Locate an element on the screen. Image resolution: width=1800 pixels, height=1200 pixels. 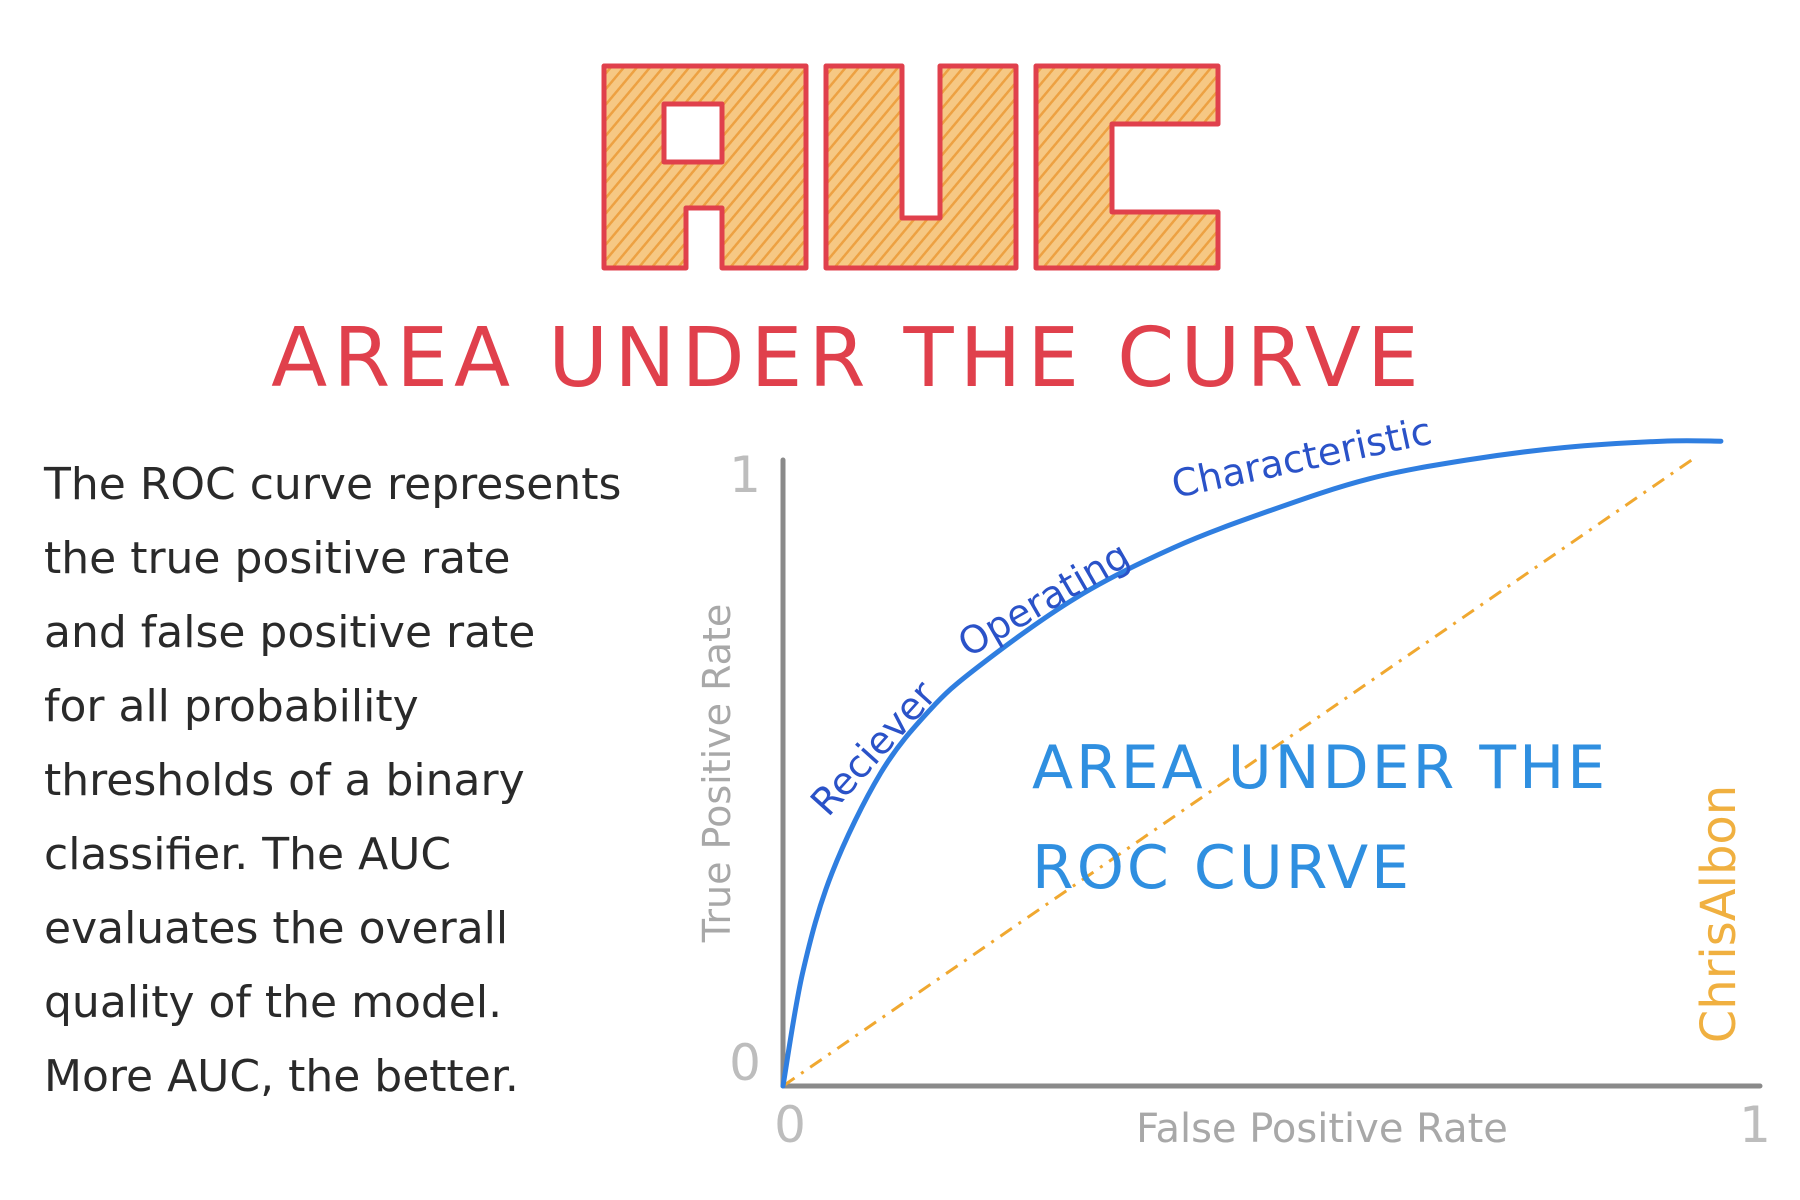
y-axis-label: True Positive Rate is located at coordinates (717, 774).